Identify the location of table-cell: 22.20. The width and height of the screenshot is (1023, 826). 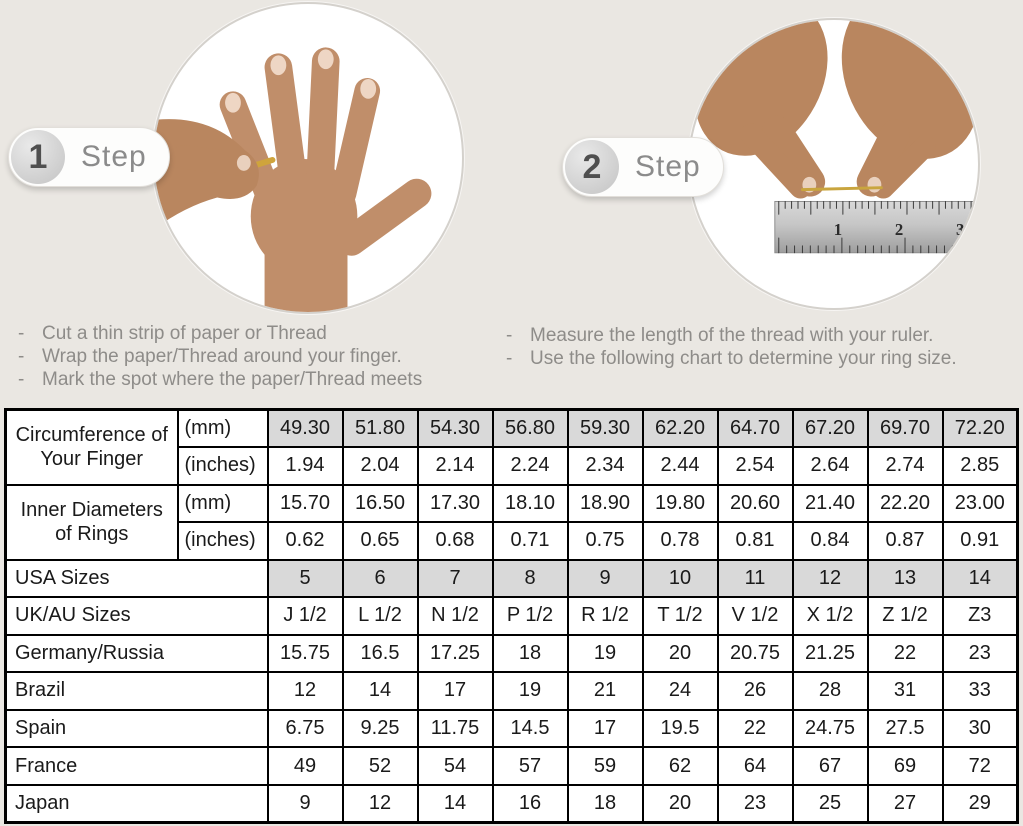
(905, 503).